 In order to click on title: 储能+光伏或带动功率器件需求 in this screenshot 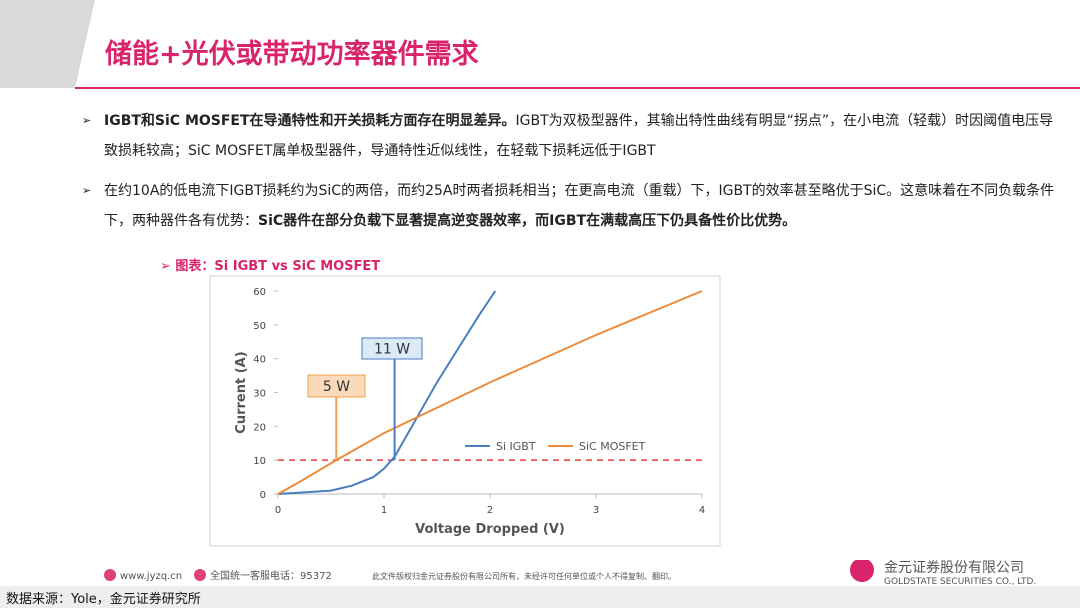, I will do `click(292, 54)`.